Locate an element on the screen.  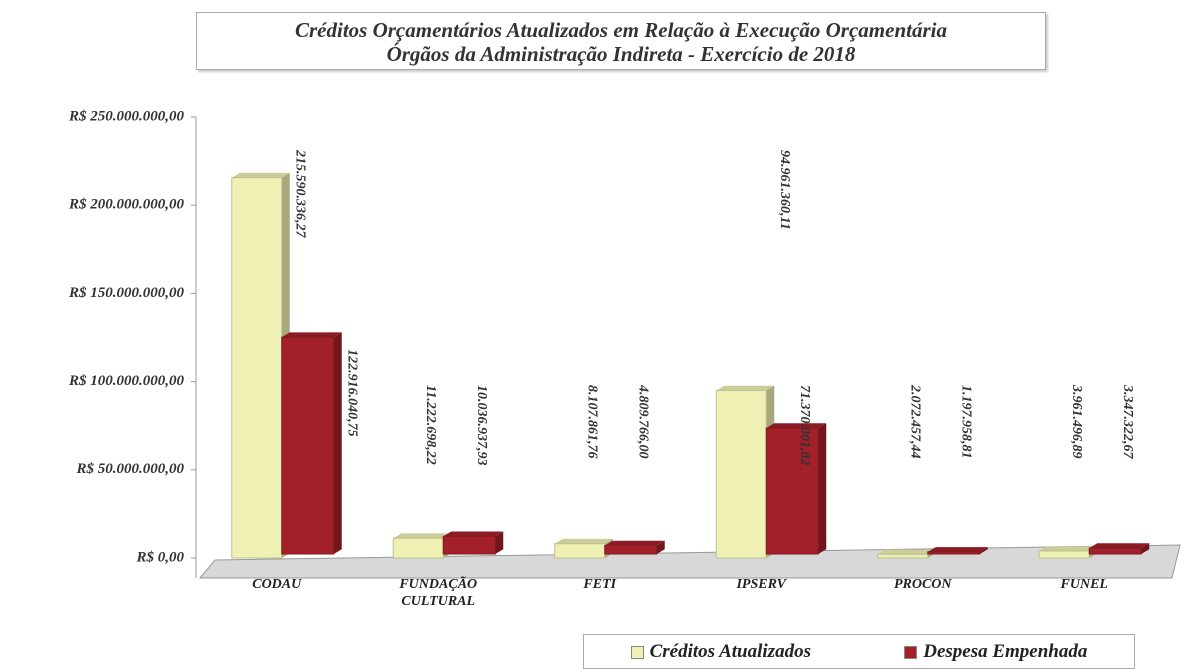
value-label: 215.590.336,27 is located at coordinates (300, 194).